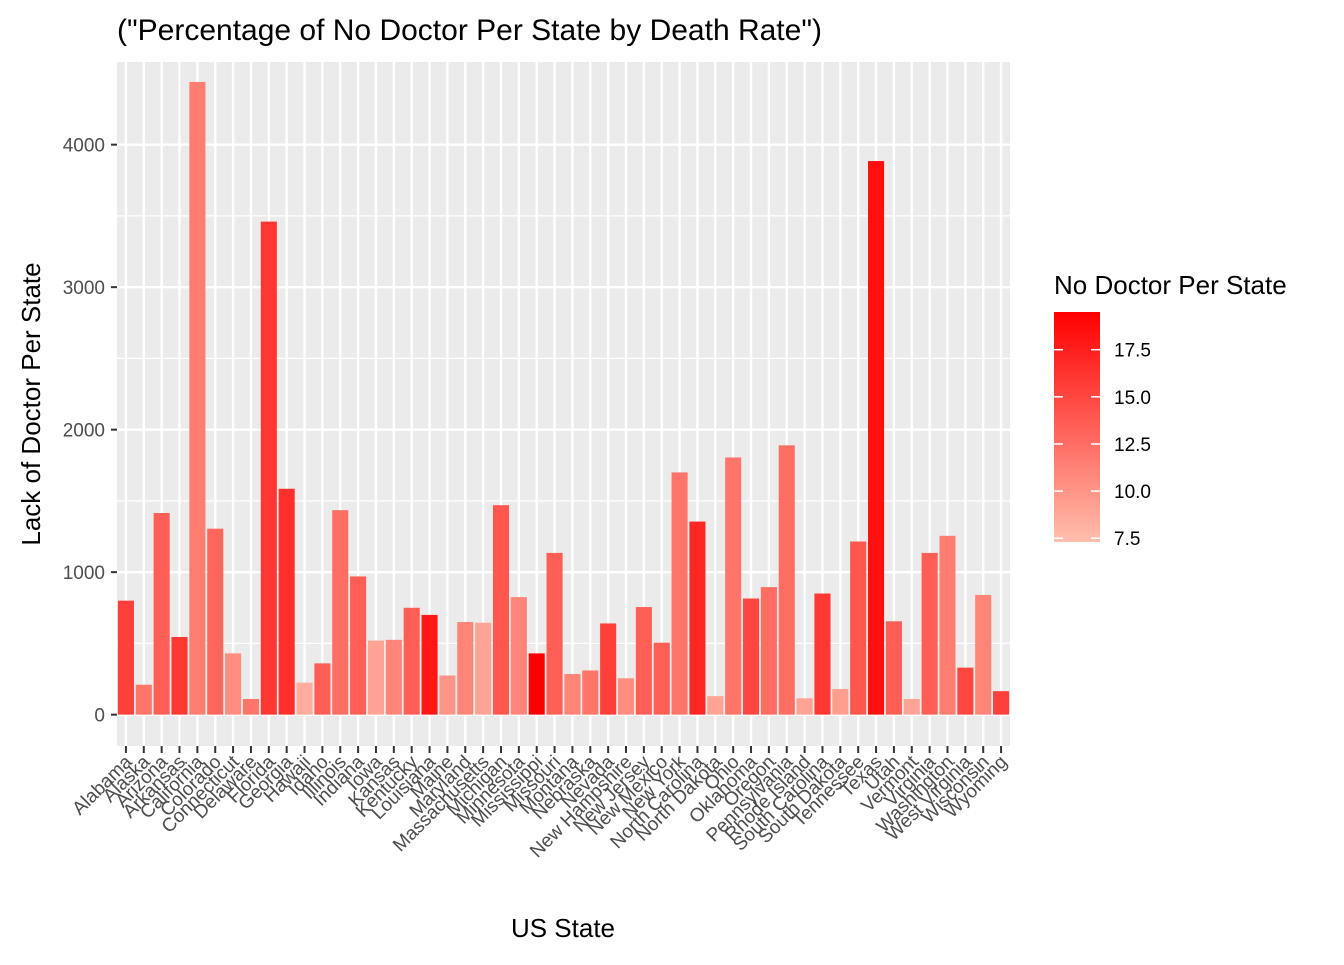  Describe the element at coordinates (465, 668) in the screenshot. I see `bar-maryland` at that location.